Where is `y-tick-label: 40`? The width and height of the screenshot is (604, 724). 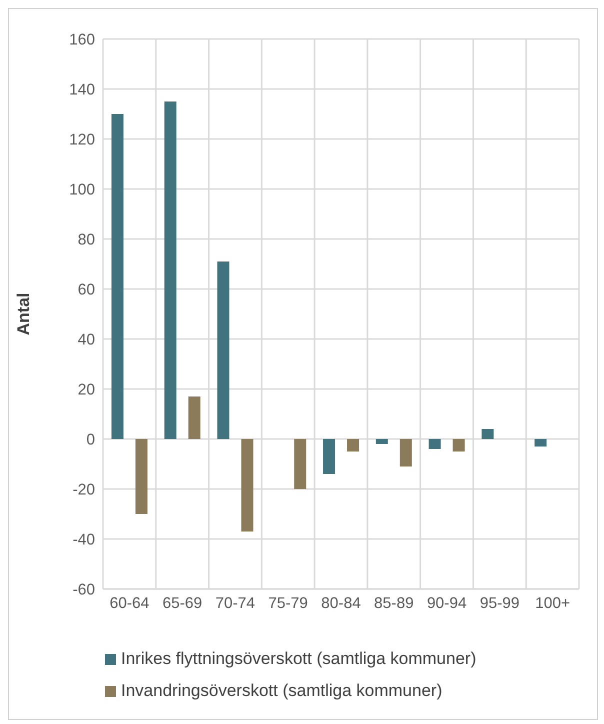 y-tick-label: 40 is located at coordinates (87, 340).